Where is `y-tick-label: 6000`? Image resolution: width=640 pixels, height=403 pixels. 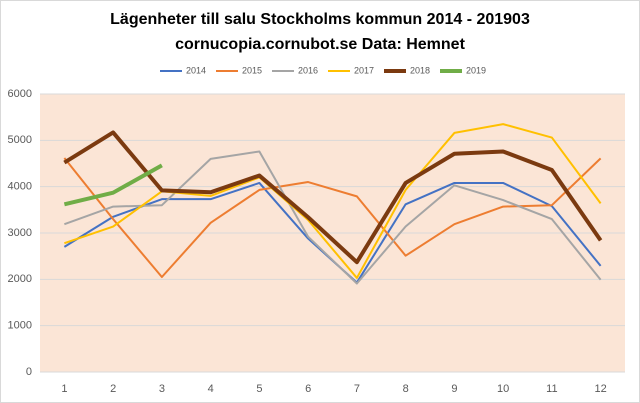 y-tick-label: 6000 is located at coordinates (20, 94).